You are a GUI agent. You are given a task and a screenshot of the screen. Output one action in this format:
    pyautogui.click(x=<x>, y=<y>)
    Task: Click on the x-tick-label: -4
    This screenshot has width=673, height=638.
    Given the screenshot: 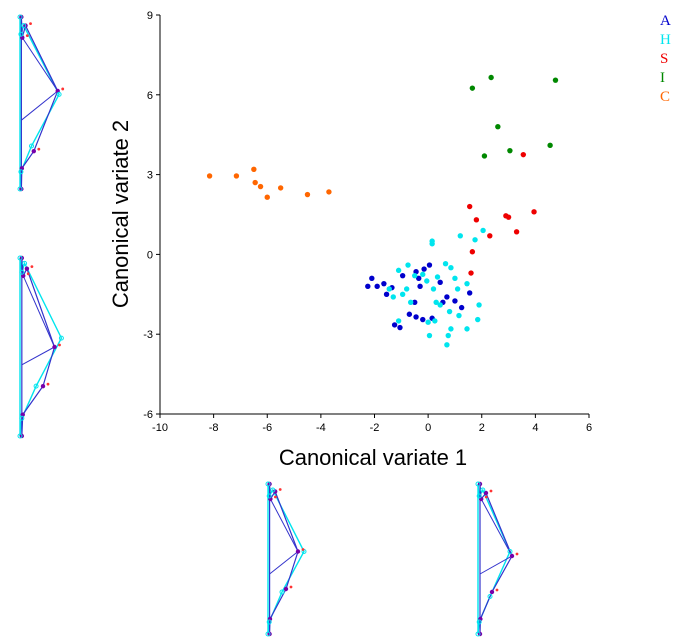 What is the action you would take?
    pyautogui.click(x=321, y=428)
    